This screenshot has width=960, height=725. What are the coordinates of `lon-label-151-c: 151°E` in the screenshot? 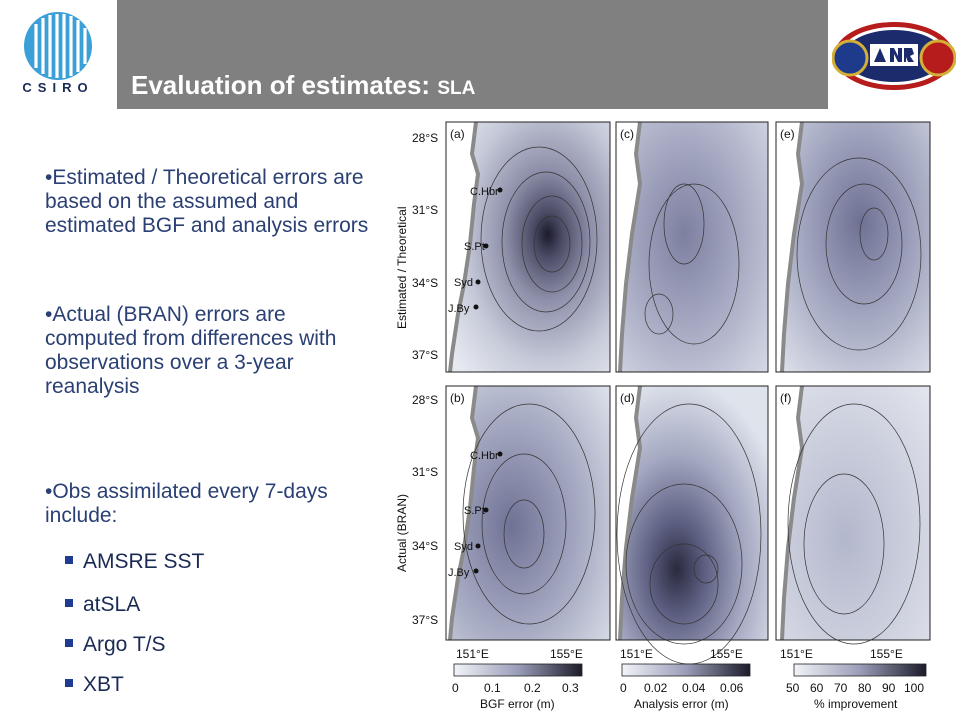 It's located at (636, 654).